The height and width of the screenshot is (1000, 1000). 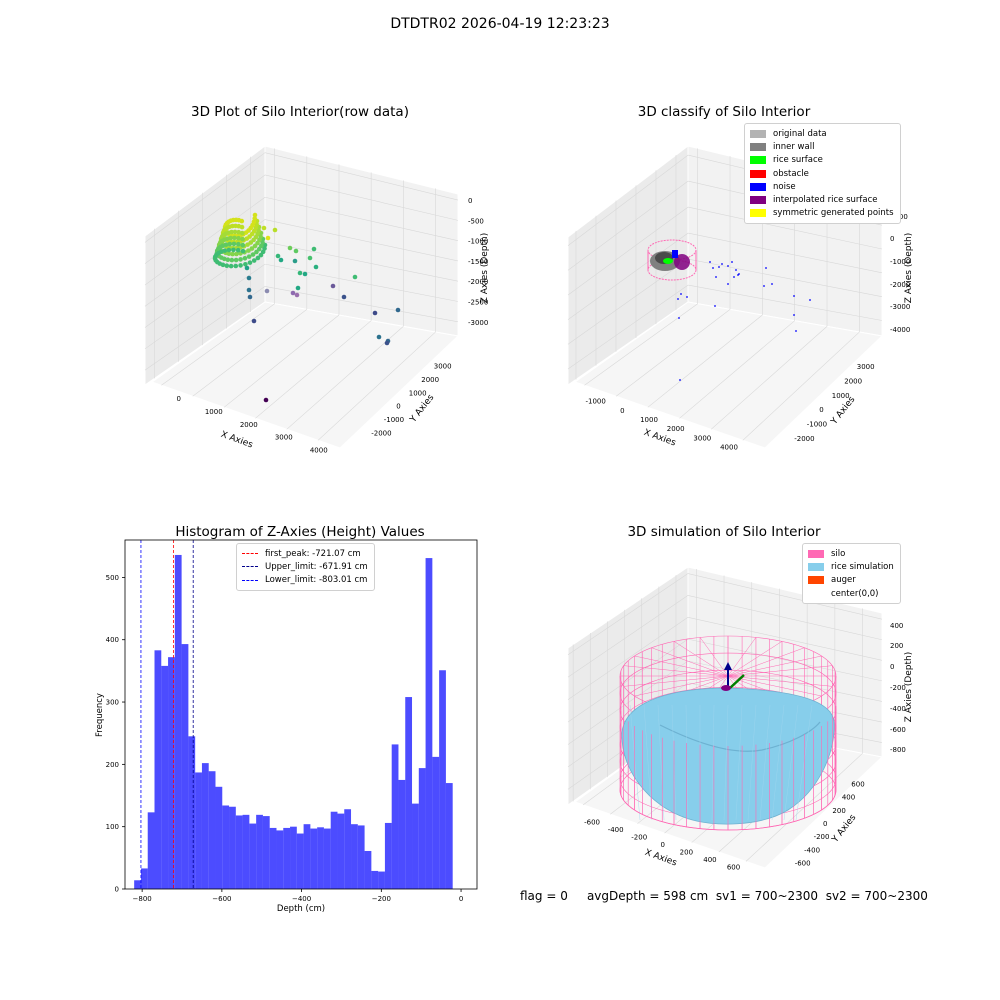 I want to click on x-tick-label: 1000, so click(x=214, y=412).